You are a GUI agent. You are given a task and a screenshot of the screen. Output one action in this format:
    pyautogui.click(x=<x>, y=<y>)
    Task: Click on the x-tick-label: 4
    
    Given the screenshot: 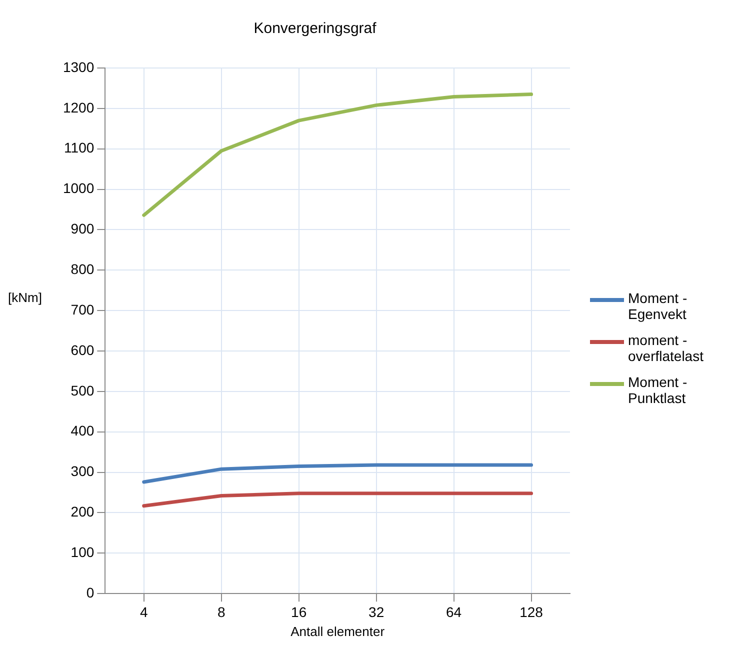 What is the action you would take?
    pyautogui.click(x=144, y=612)
    